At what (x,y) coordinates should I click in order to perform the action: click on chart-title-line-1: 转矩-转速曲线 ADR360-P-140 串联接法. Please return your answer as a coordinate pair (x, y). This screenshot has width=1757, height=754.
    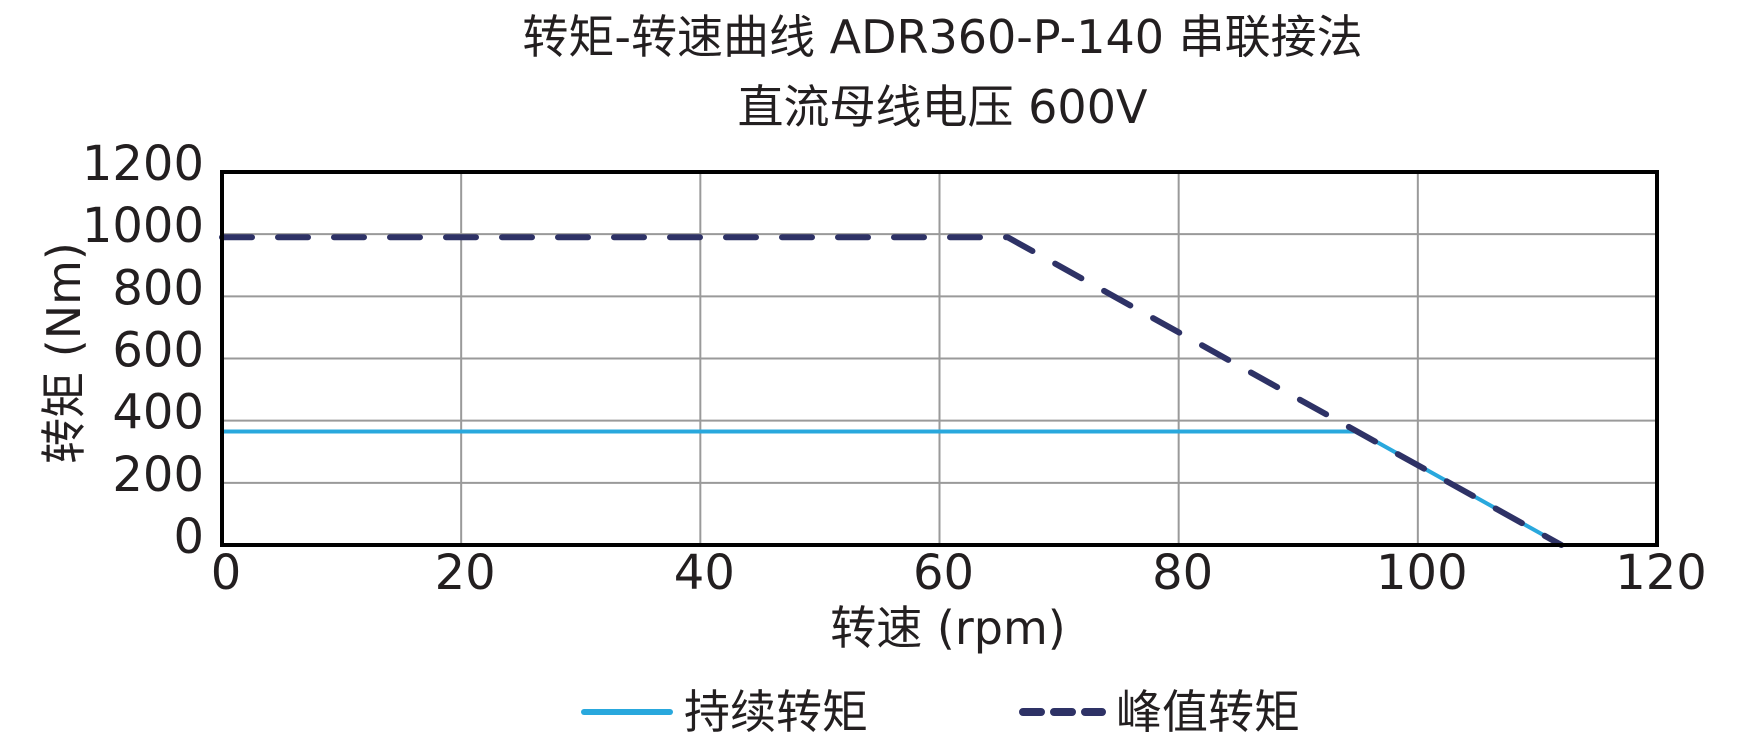
    Looking at the image, I should click on (942, 37).